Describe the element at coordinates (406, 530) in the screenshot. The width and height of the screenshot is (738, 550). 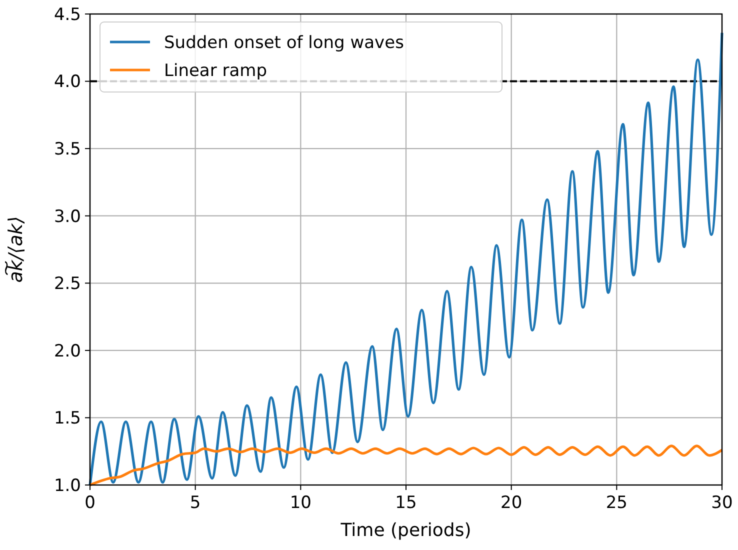
I see `x-axis-title: Time (periods)` at that location.